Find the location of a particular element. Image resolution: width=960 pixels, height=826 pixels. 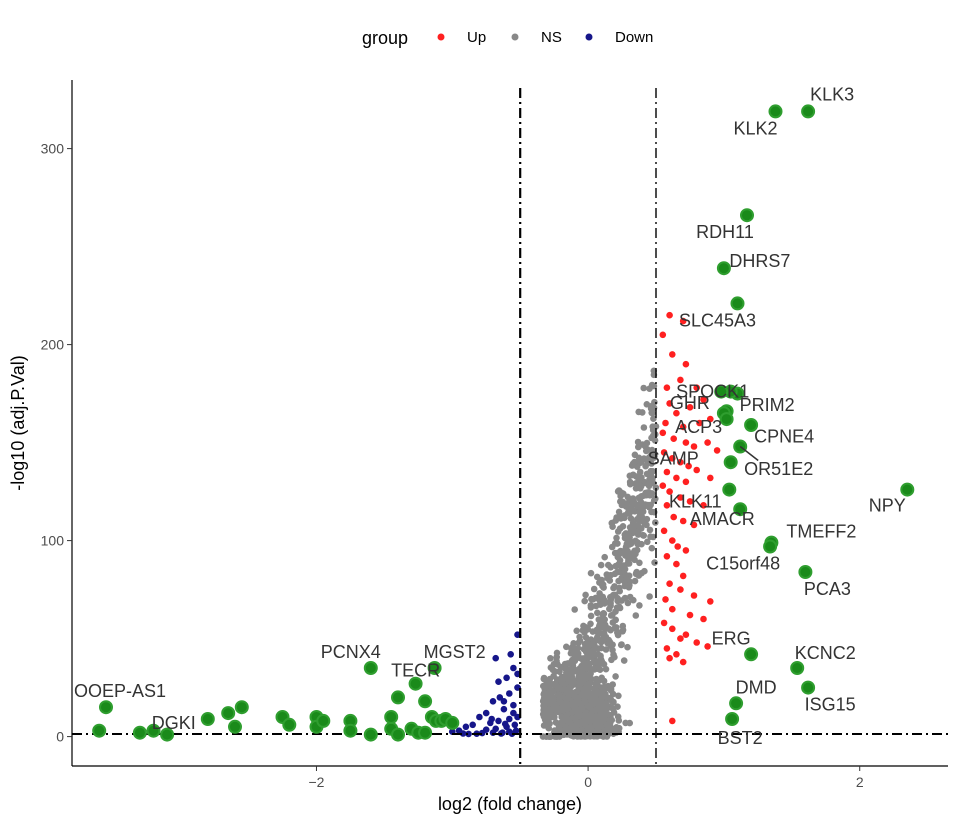

up-points-layer is located at coordinates (690, 518).